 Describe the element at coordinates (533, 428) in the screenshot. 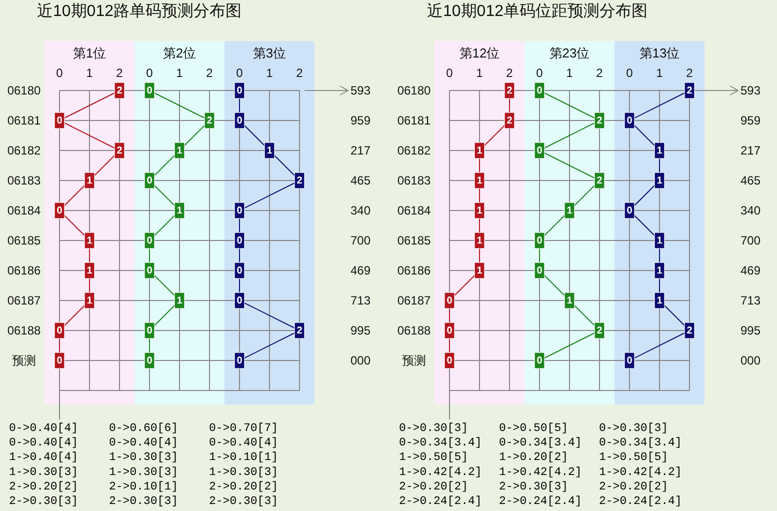

I see `annotation: 0->0.50[5]` at that location.